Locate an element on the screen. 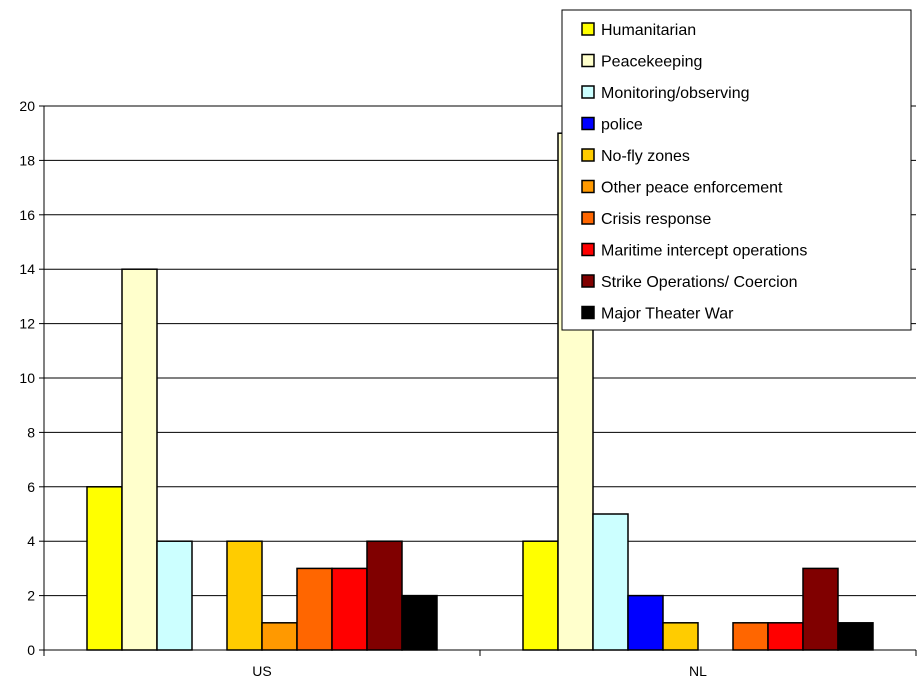 The width and height of the screenshot is (919, 684). x-tick-label: US is located at coordinates (261, 671).